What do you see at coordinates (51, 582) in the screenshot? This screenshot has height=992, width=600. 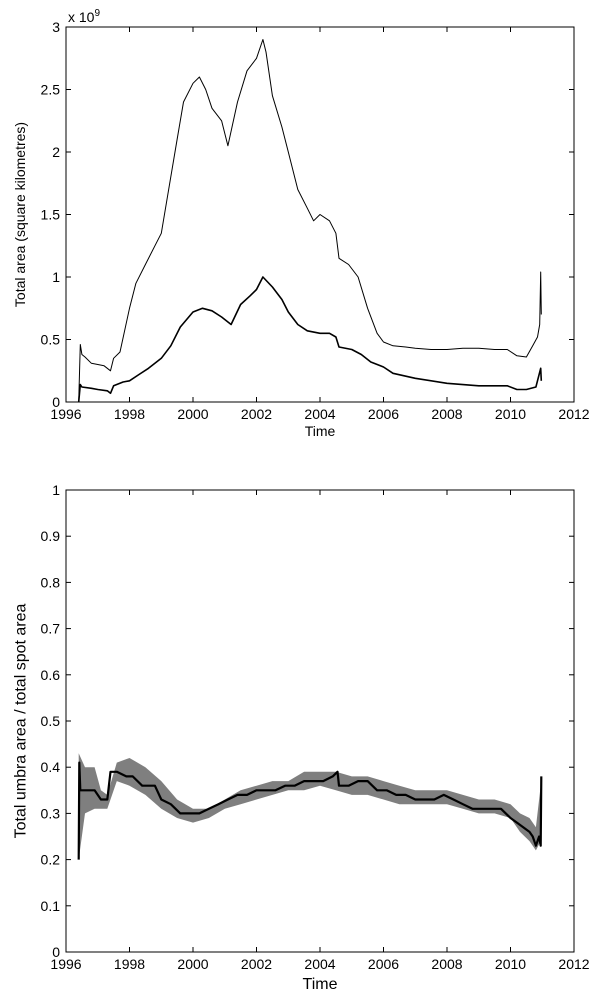 I see `bottom-y-tick-label: 0.8` at bounding box center [51, 582].